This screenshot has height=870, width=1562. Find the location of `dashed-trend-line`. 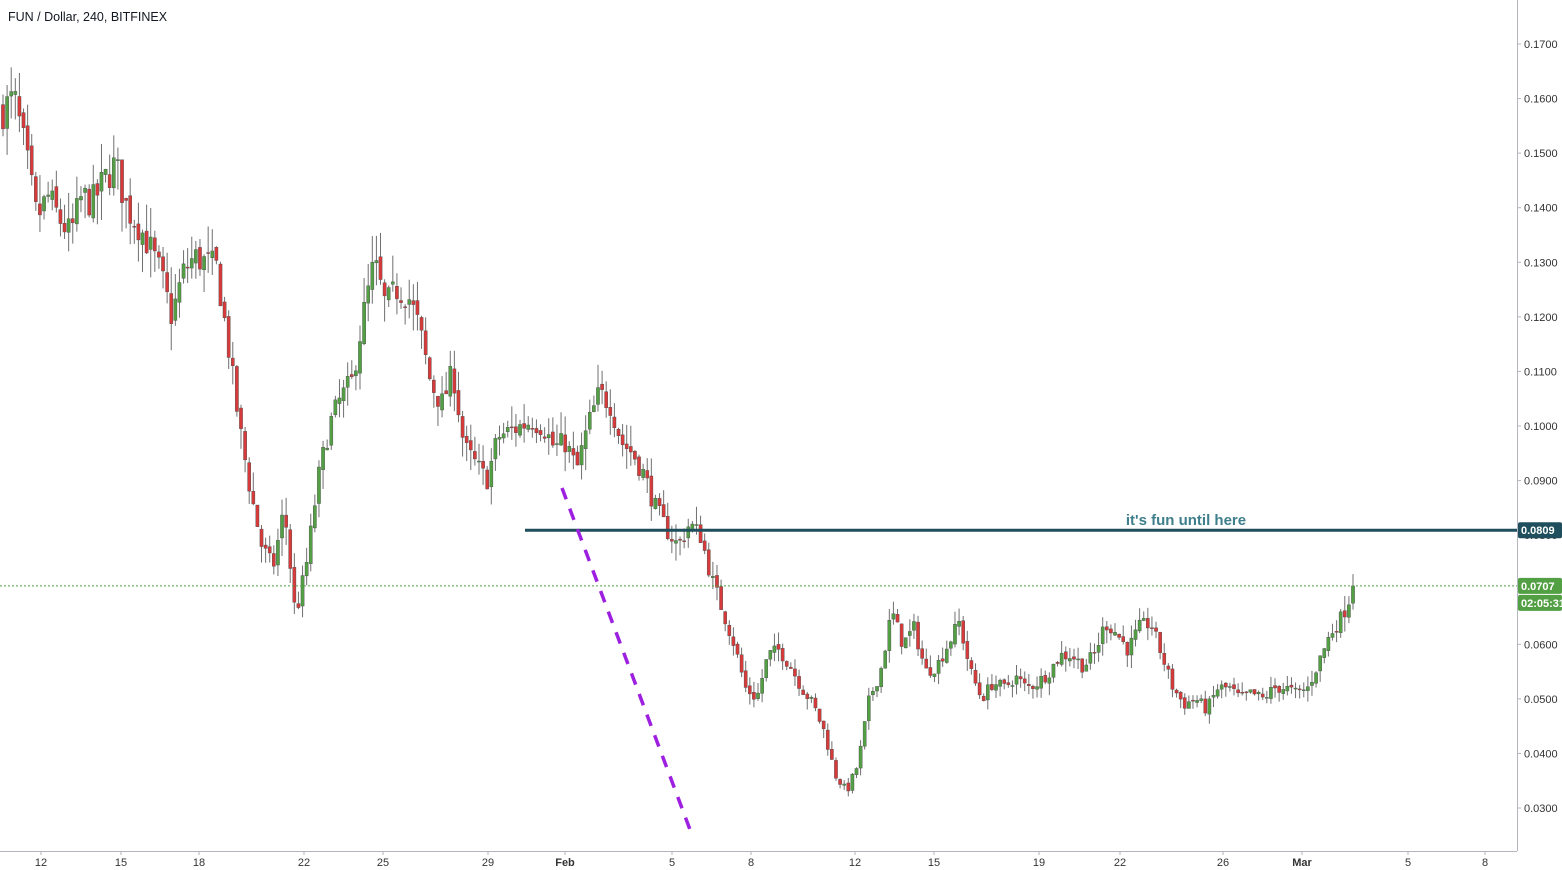

dashed-trend-line is located at coordinates (627, 661).